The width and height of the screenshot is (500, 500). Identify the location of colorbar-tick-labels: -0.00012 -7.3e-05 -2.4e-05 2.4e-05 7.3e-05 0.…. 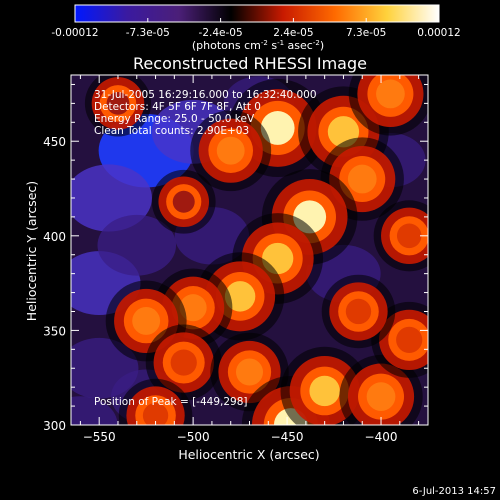
(255, 33).